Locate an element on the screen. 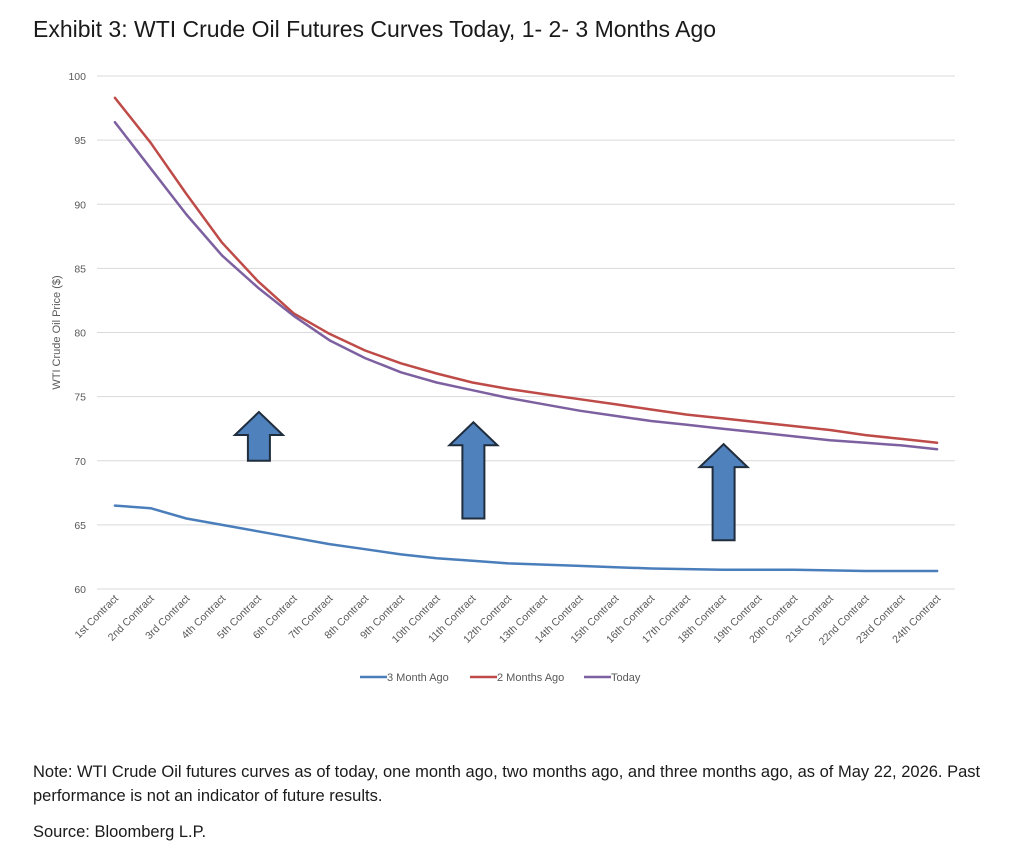  legend-label: 2 Months Ago is located at coordinates (530, 678).